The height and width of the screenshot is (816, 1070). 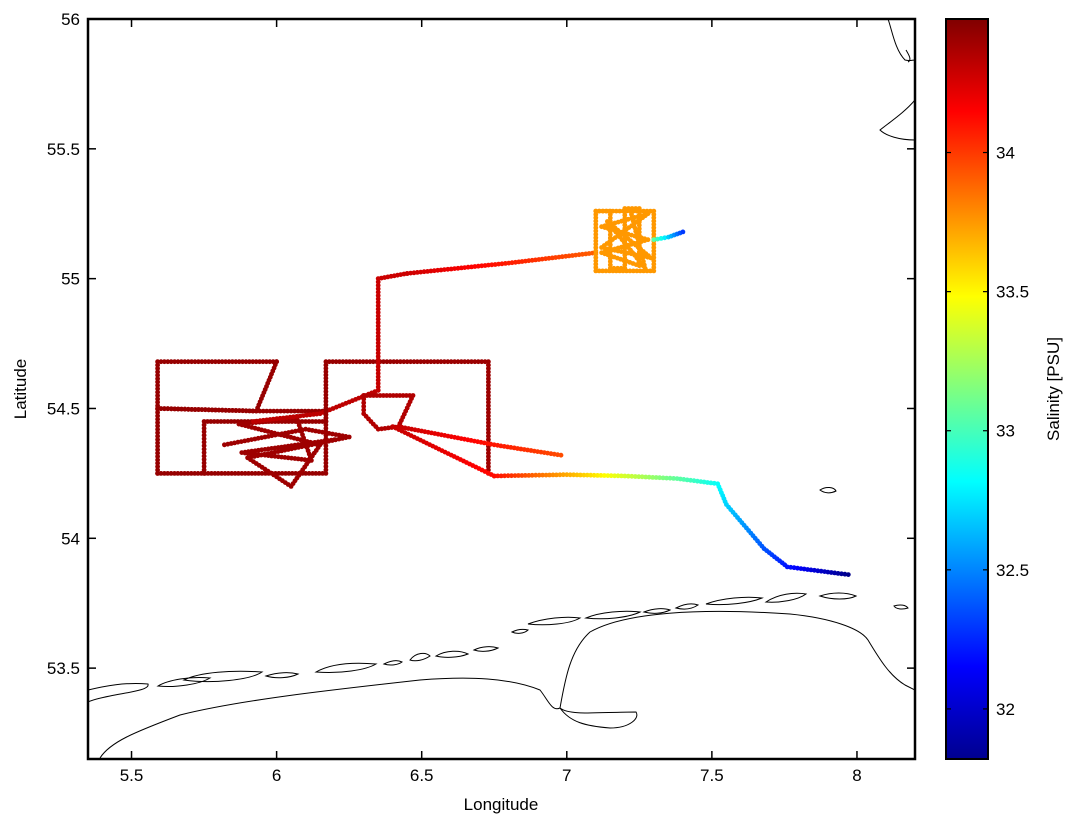 I want to click on x-tick-label: 7, so click(x=566, y=775).